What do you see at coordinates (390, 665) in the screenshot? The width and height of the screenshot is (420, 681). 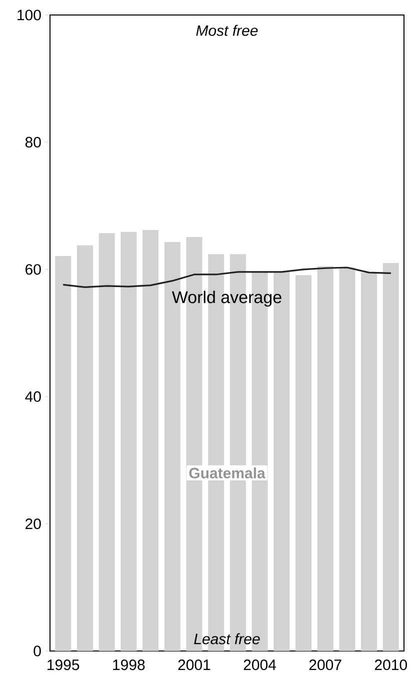 I see `x-tick-label: 2010` at bounding box center [390, 665].